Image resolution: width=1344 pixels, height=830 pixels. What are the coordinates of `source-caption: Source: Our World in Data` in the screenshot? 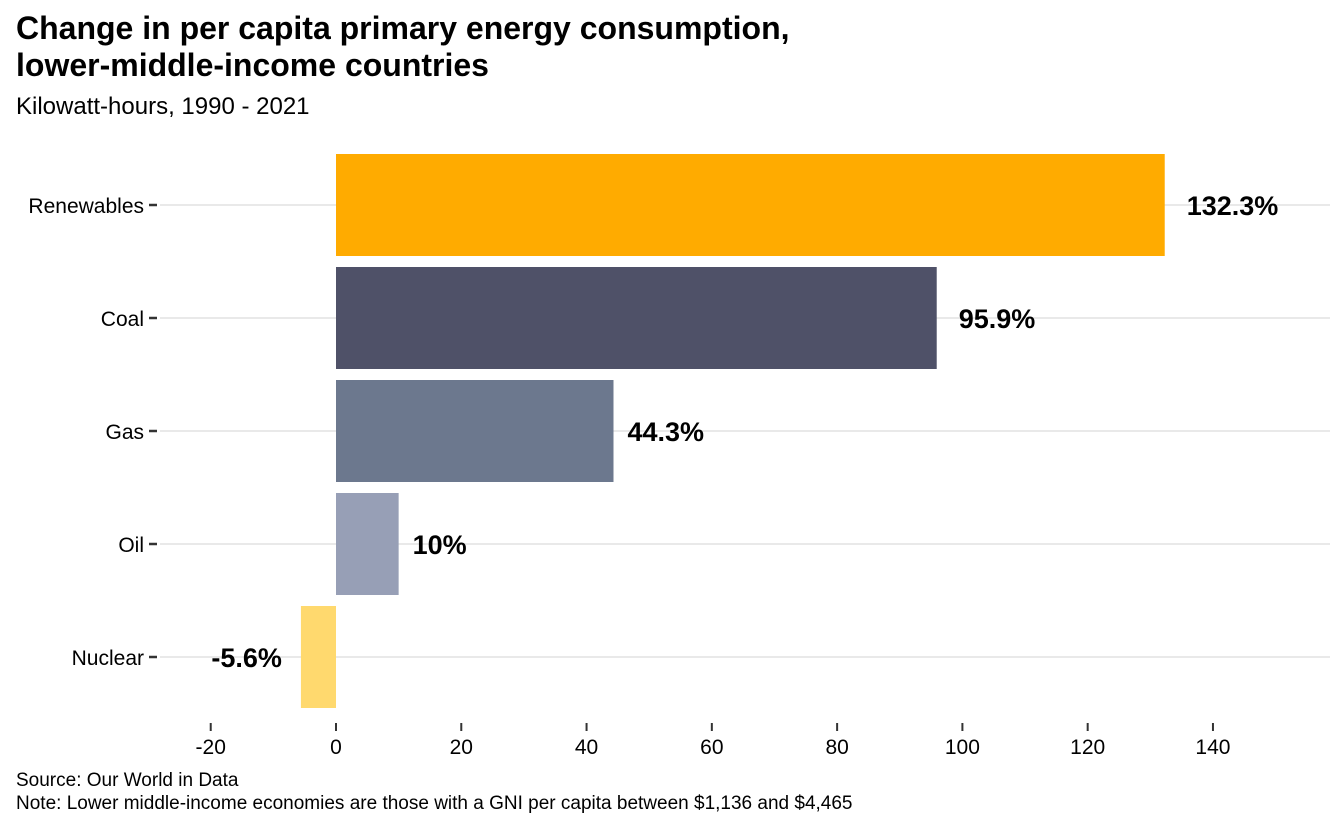 It's located at (127, 780).